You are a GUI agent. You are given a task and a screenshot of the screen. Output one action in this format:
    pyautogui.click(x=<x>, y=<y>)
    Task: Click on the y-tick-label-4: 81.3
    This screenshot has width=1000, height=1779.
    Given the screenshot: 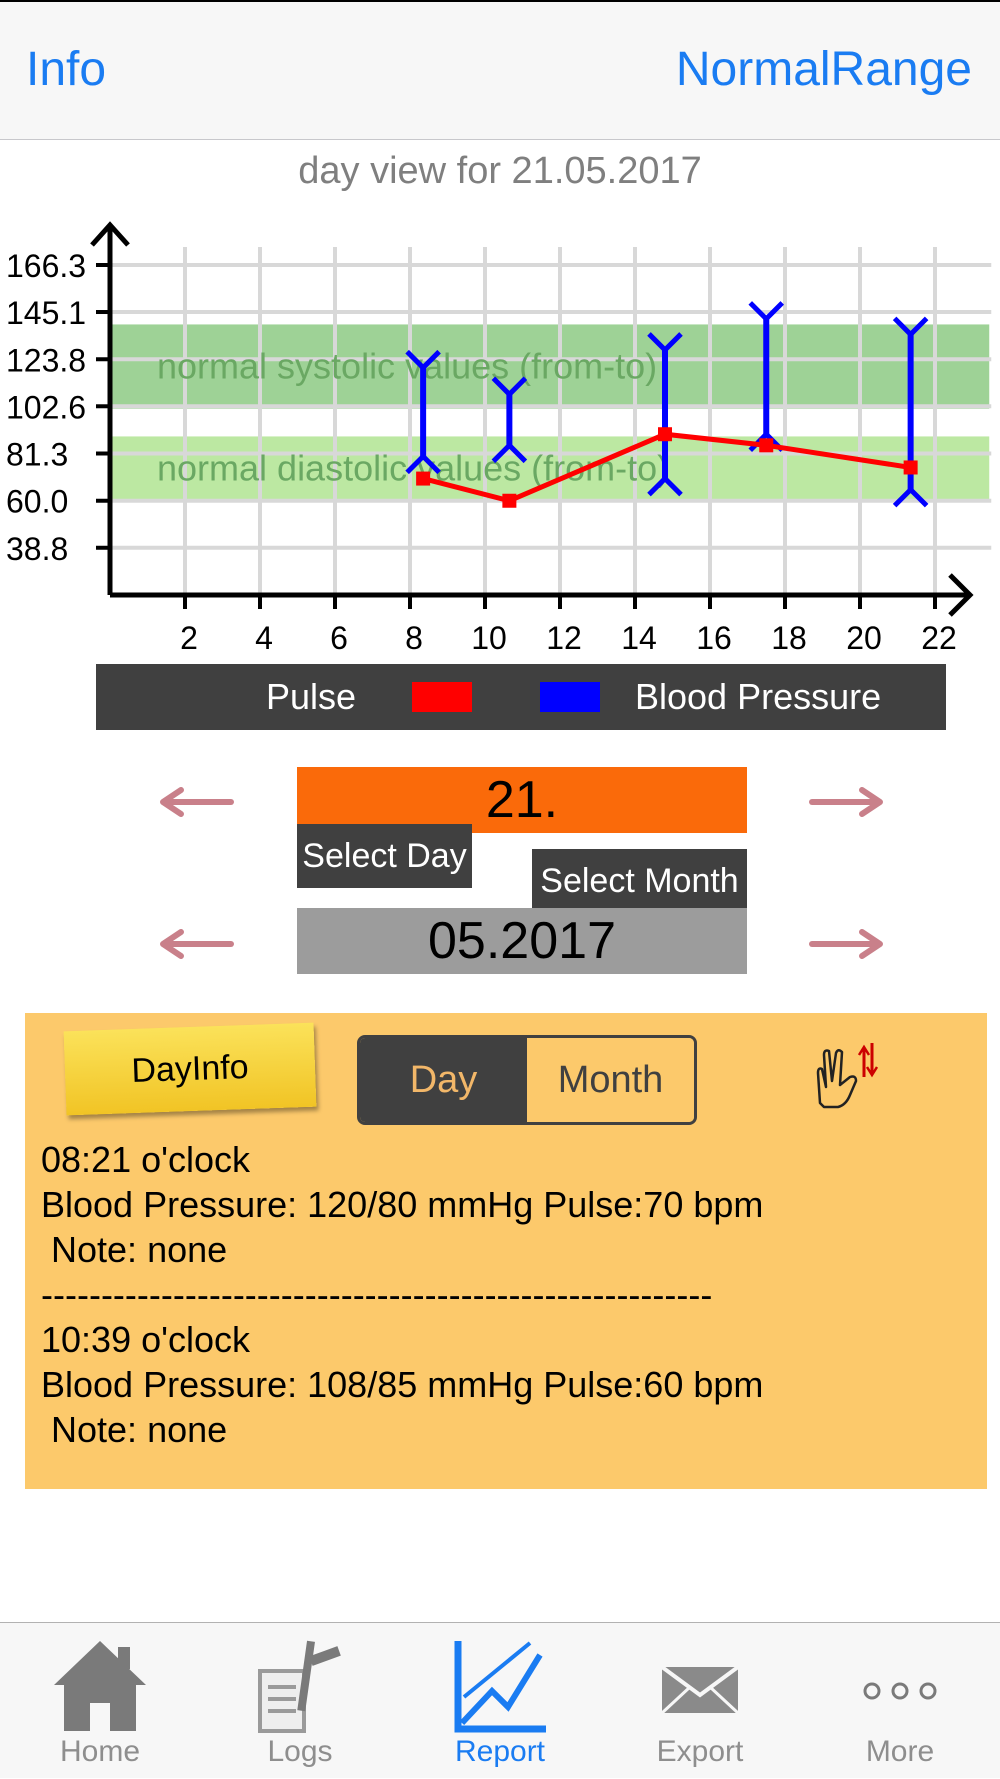 What is the action you would take?
    pyautogui.click(x=37, y=455)
    